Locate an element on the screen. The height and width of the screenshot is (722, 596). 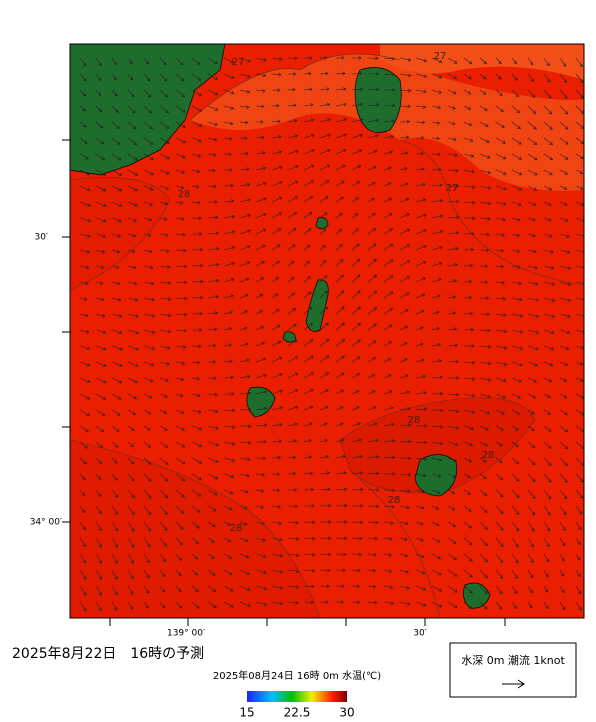
contour-label: 28 is located at coordinates (184, 194).